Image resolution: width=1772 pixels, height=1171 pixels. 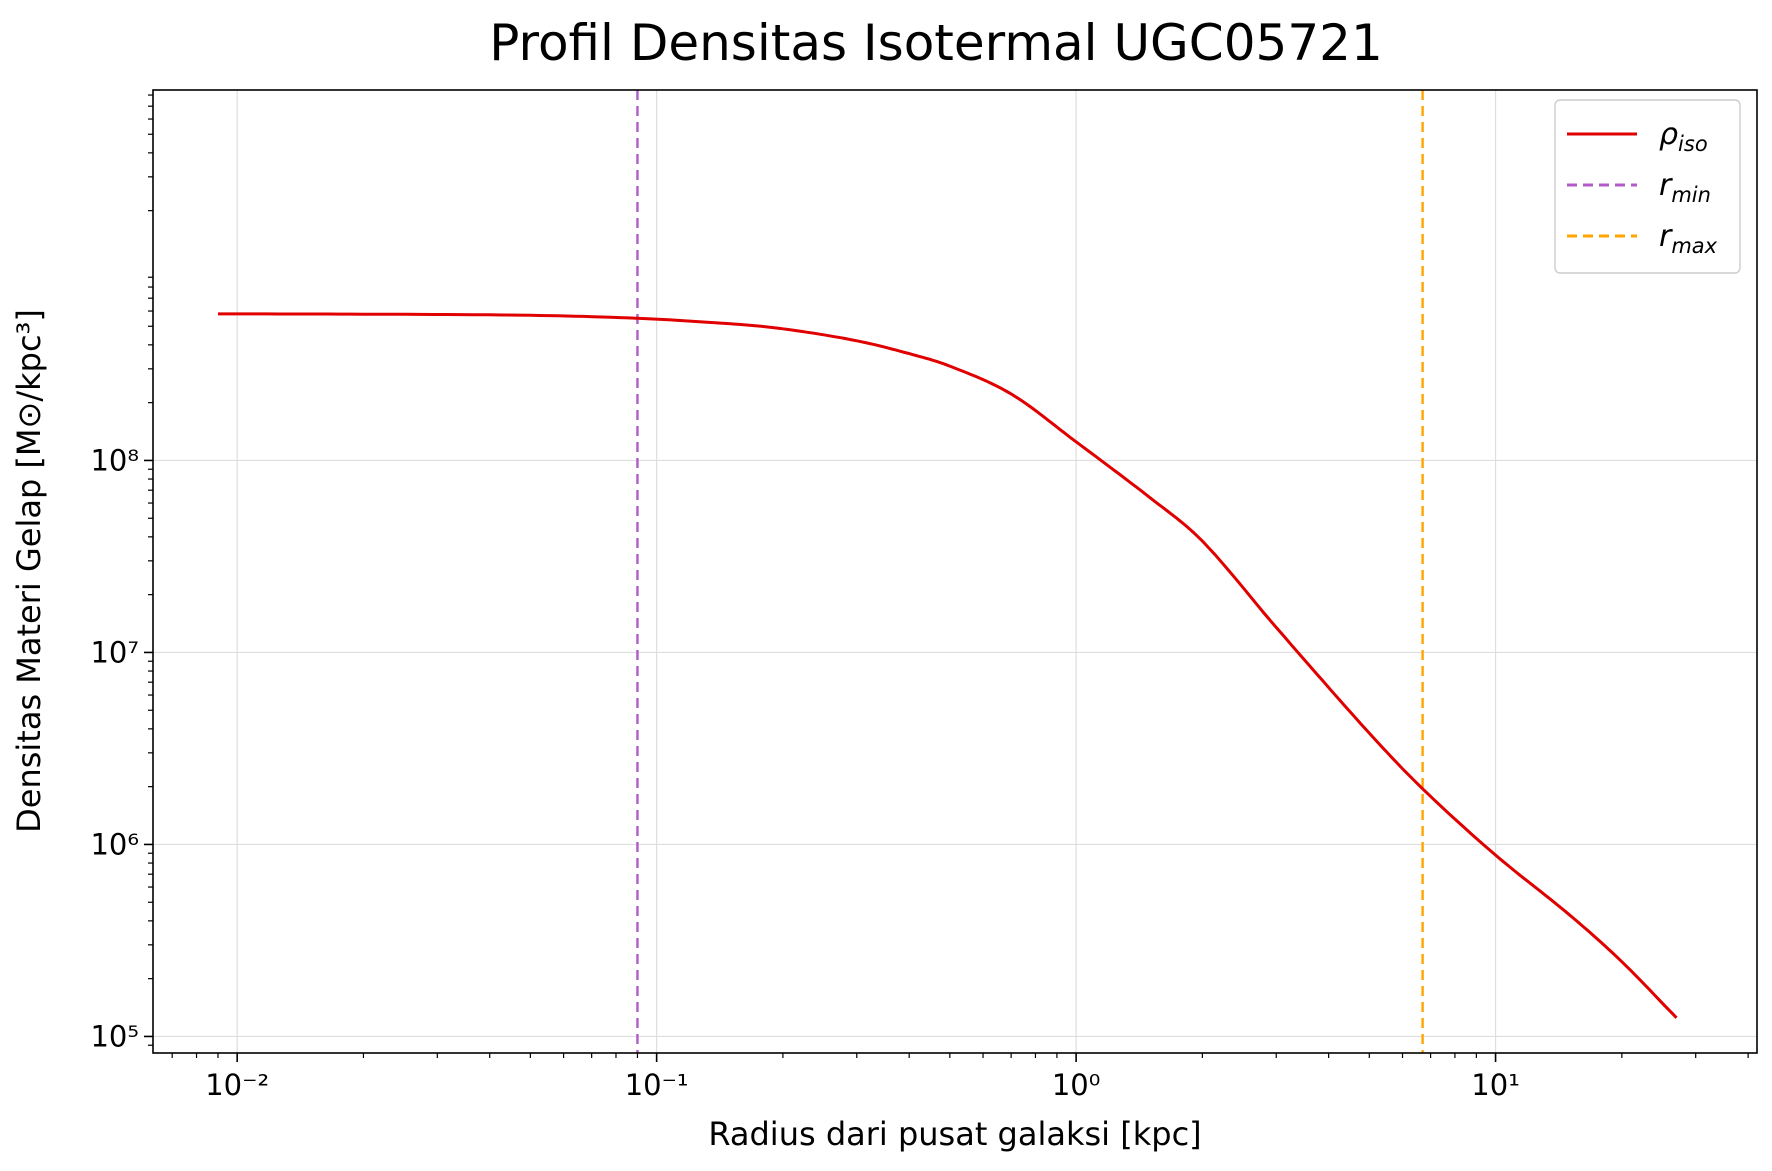 What do you see at coordinates (1495, 1085) in the screenshot?
I see `x-tick-label: 10¹` at bounding box center [1495, 1085].